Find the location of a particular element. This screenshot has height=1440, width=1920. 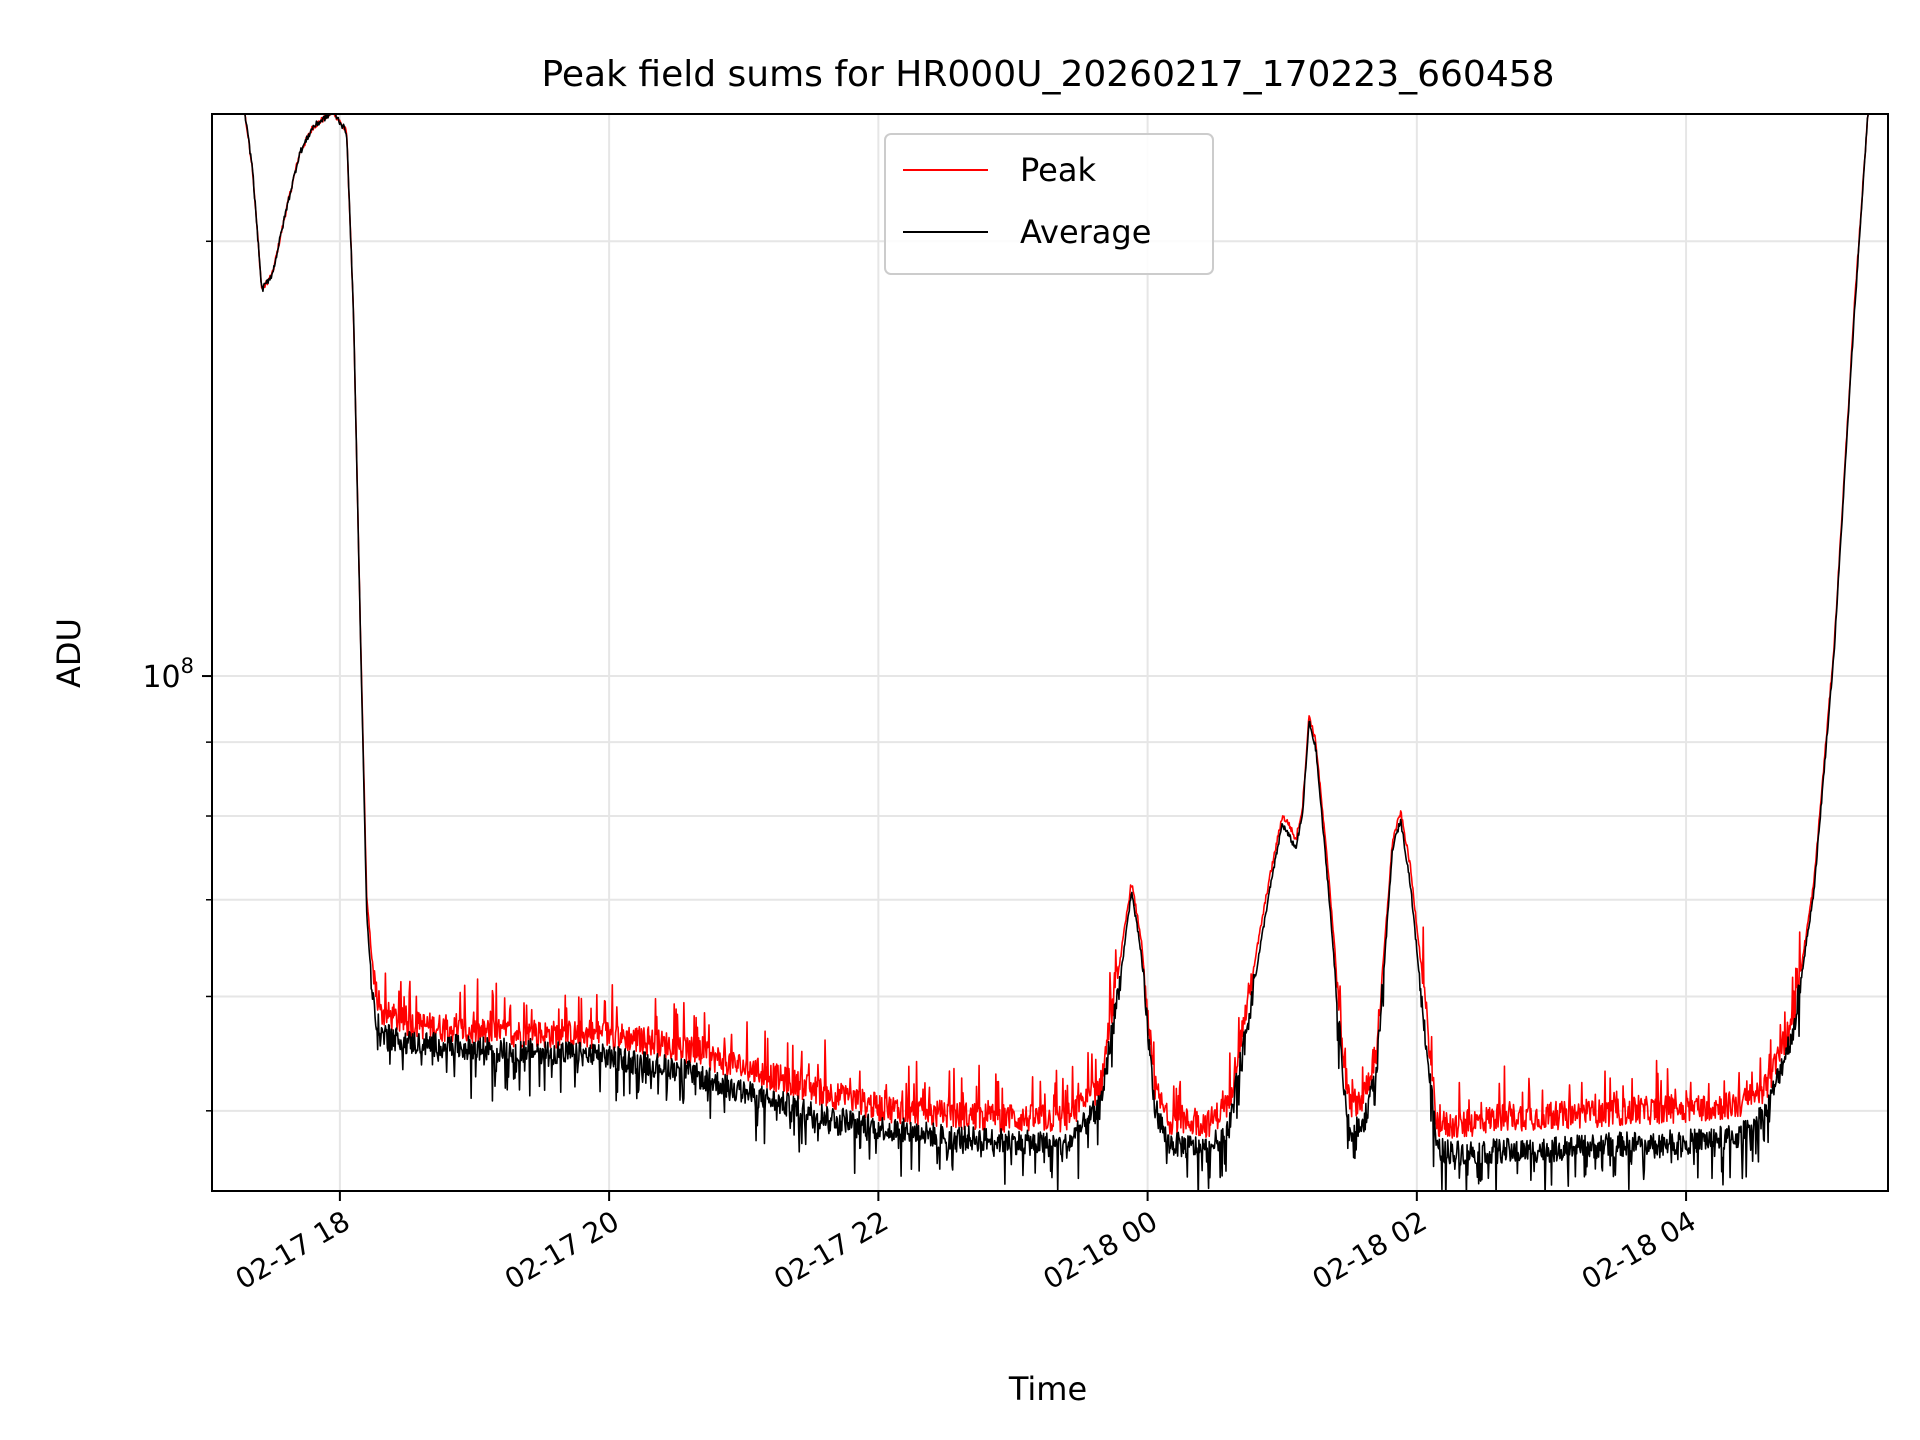

x-axis-label: Time is located at coordinates (1047, 1389).